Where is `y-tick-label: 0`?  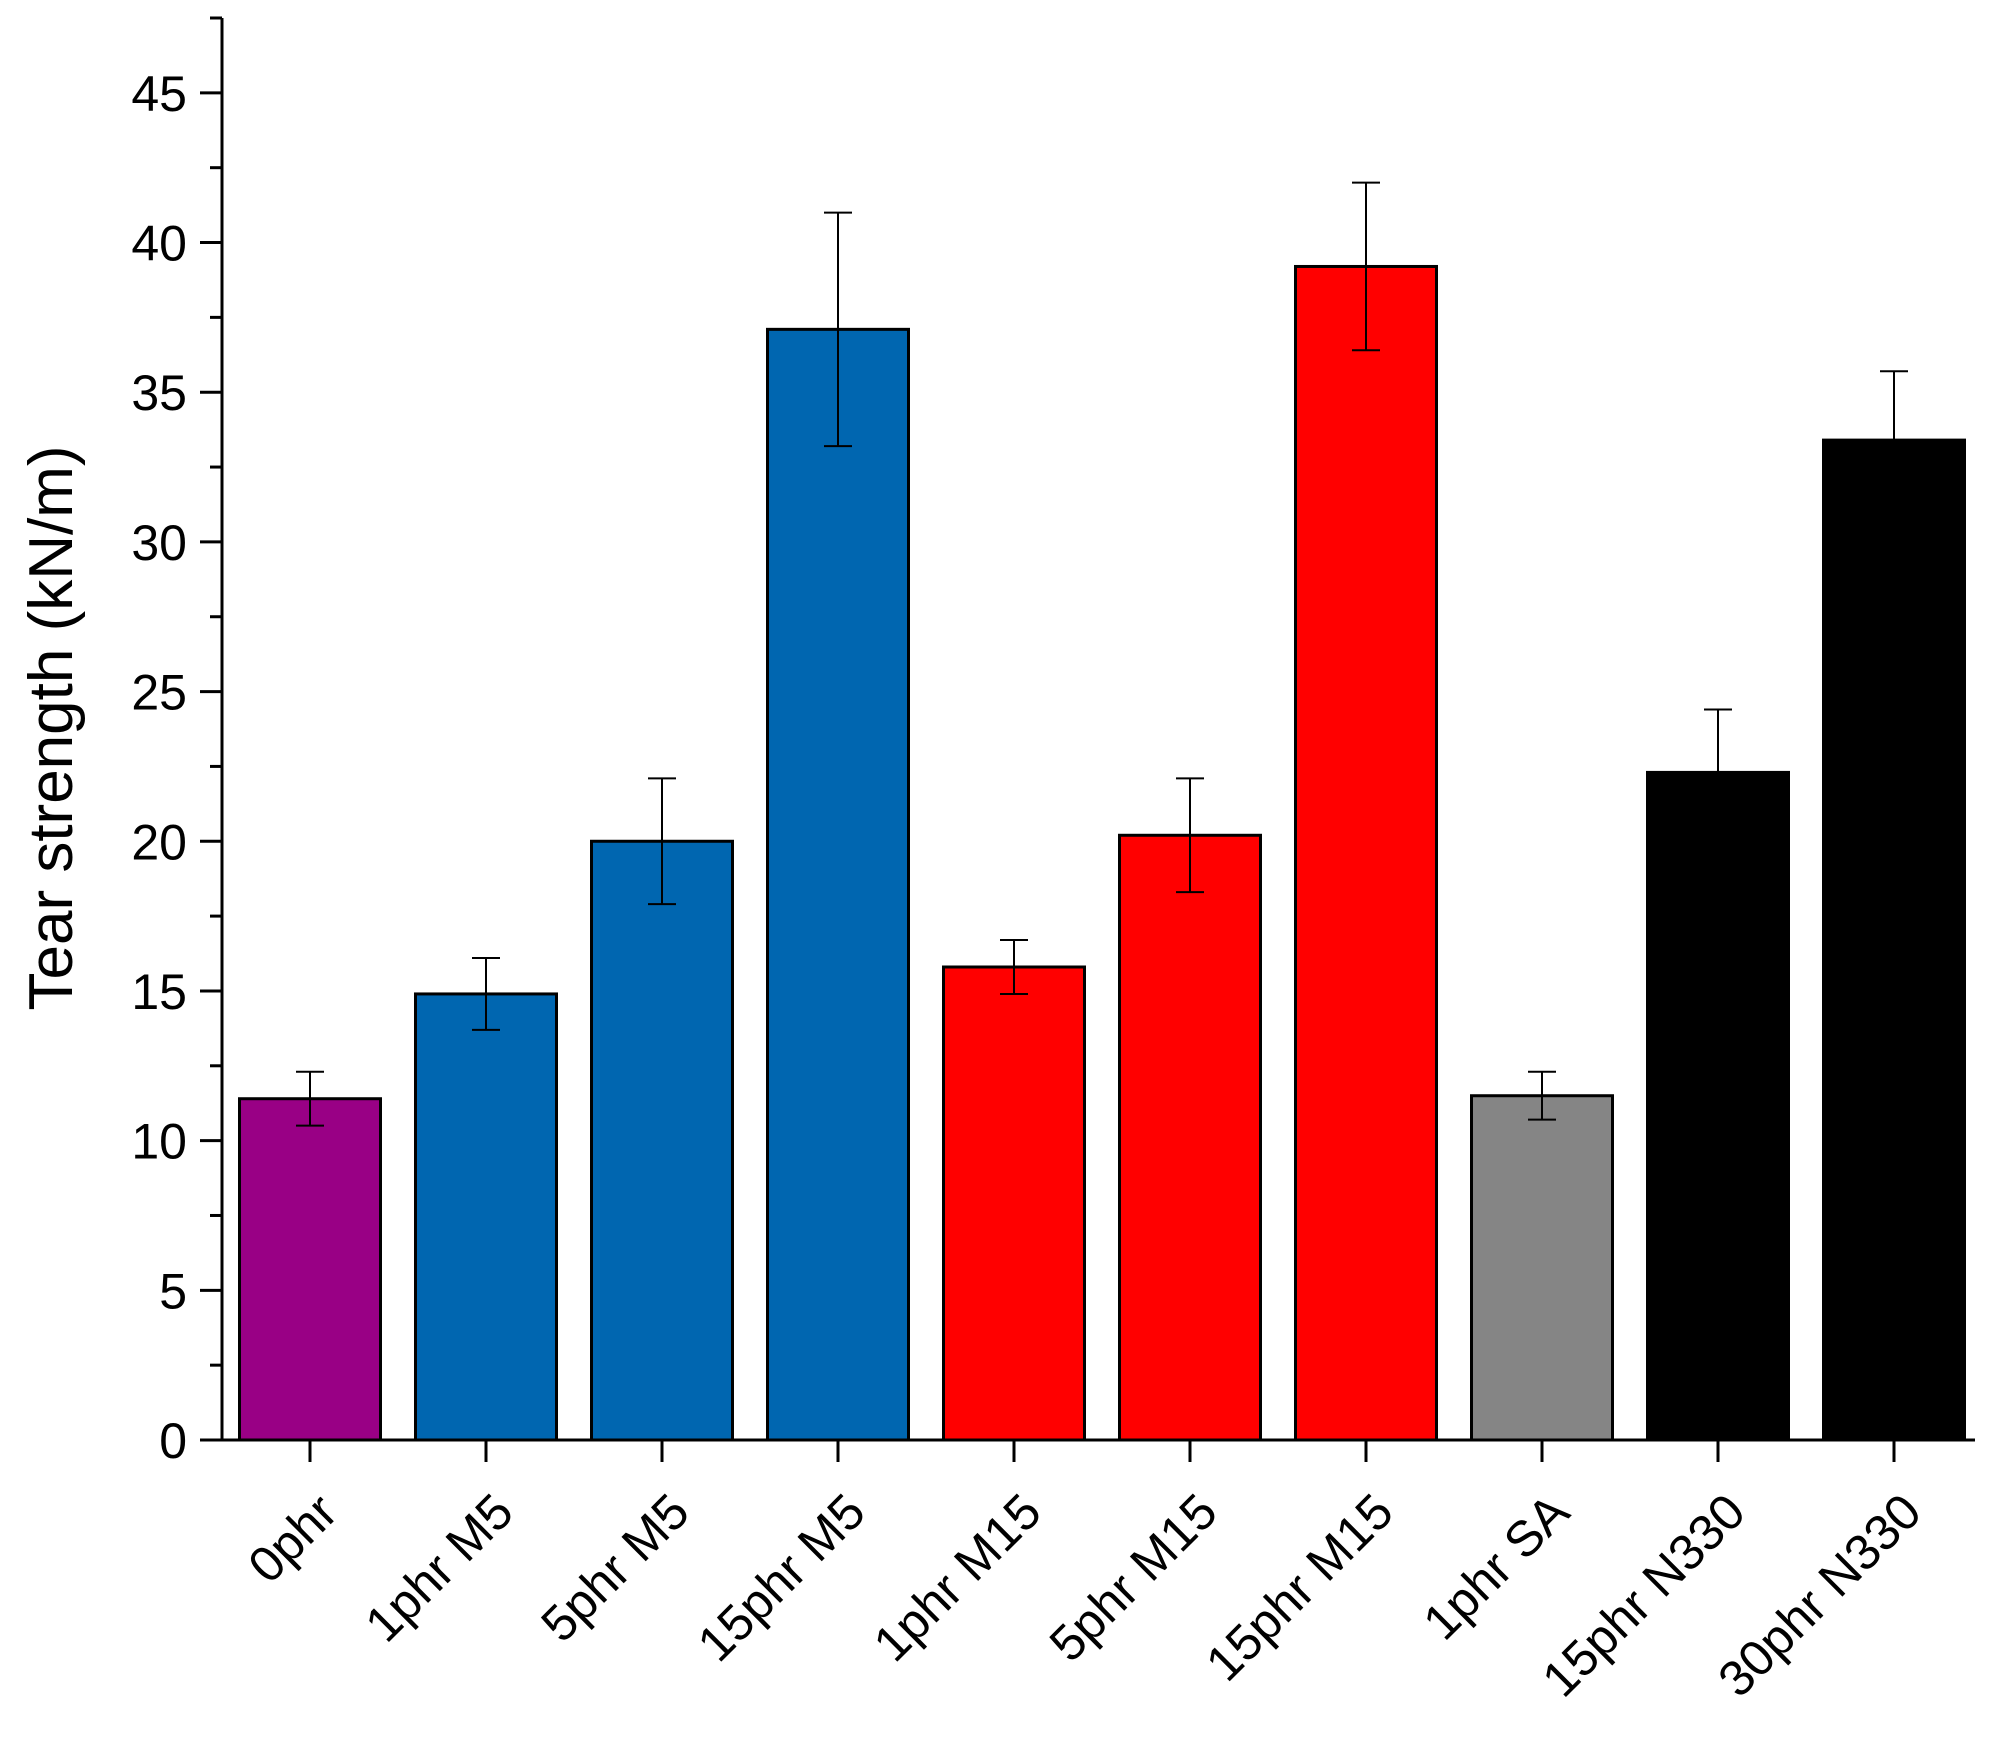
y-tick-label: 0 is located at coordinates (173, 1441).